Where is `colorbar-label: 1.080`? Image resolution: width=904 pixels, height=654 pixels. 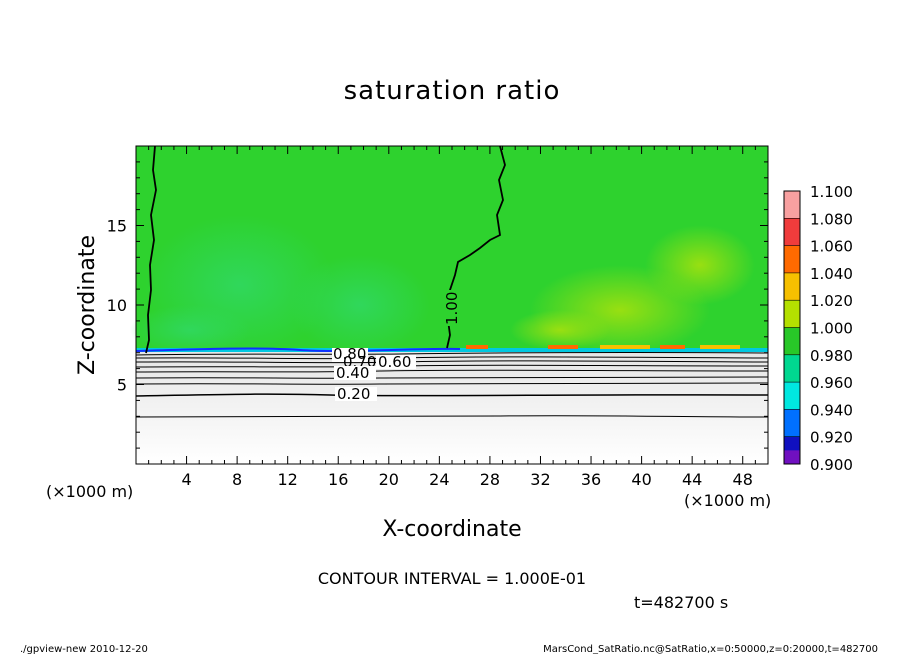
colorbar-label: 1.080 is located at coordinates (831, 219).